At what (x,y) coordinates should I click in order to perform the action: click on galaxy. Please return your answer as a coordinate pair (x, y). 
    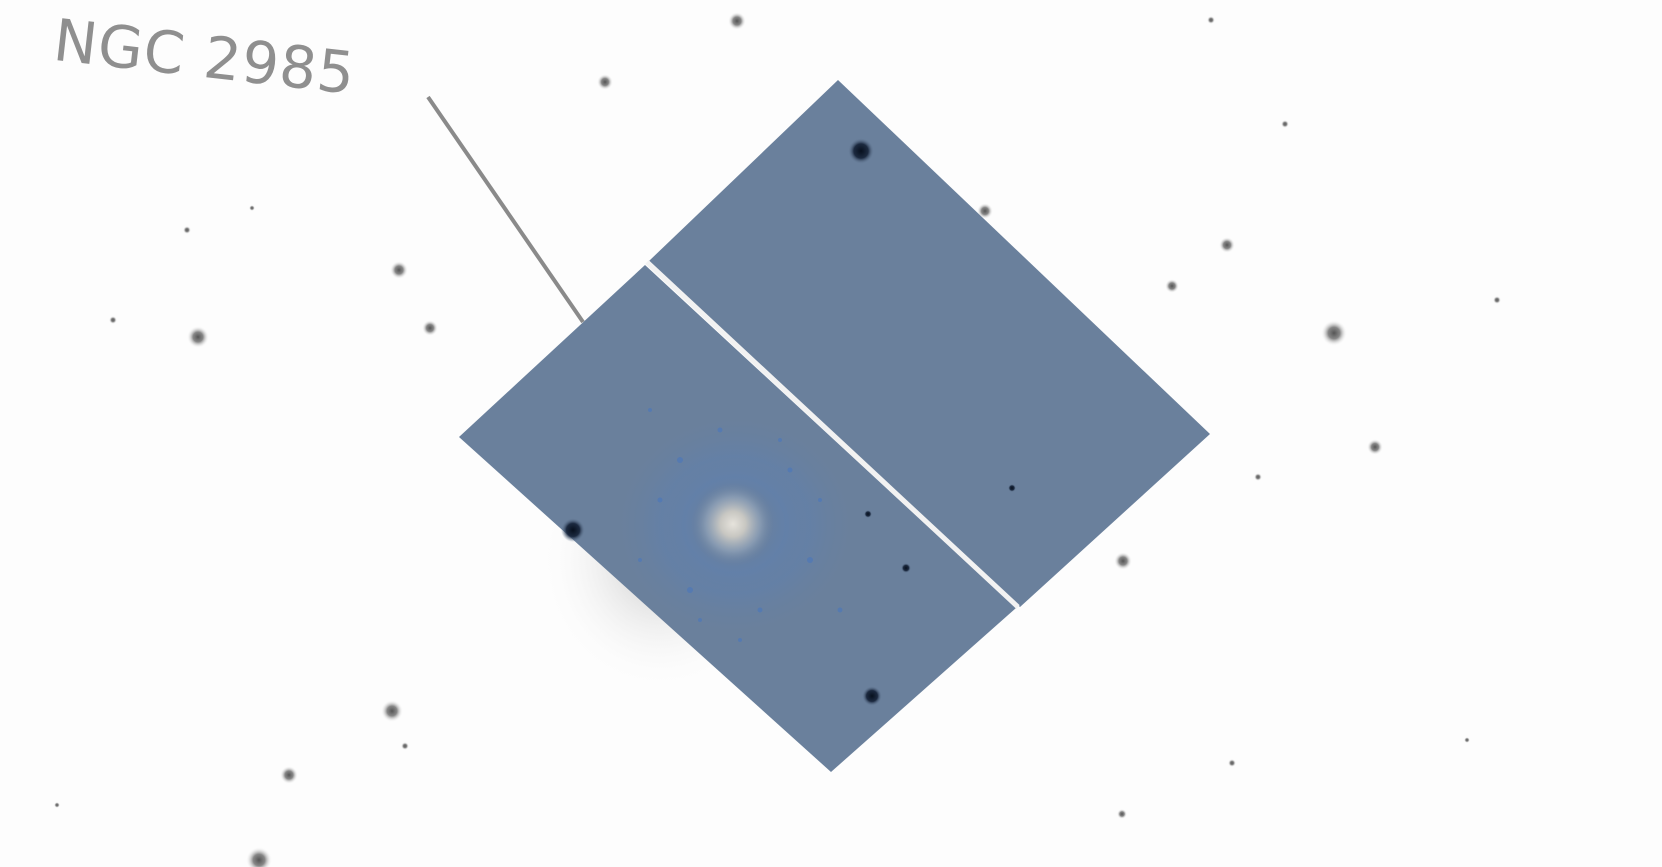
    Looking at the image, I should click on (735, 525).